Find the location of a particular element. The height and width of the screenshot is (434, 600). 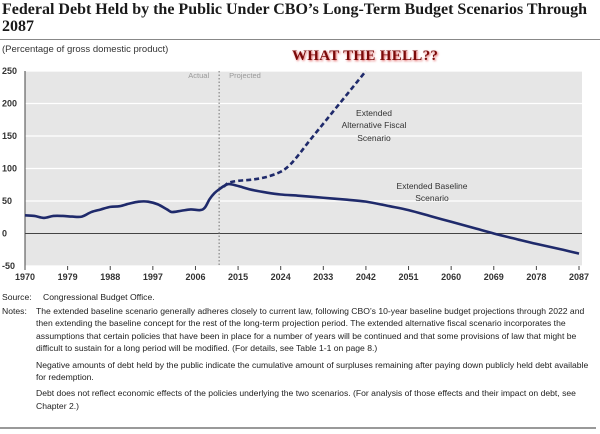

bottom-divider is located at coordinates (298, 428).